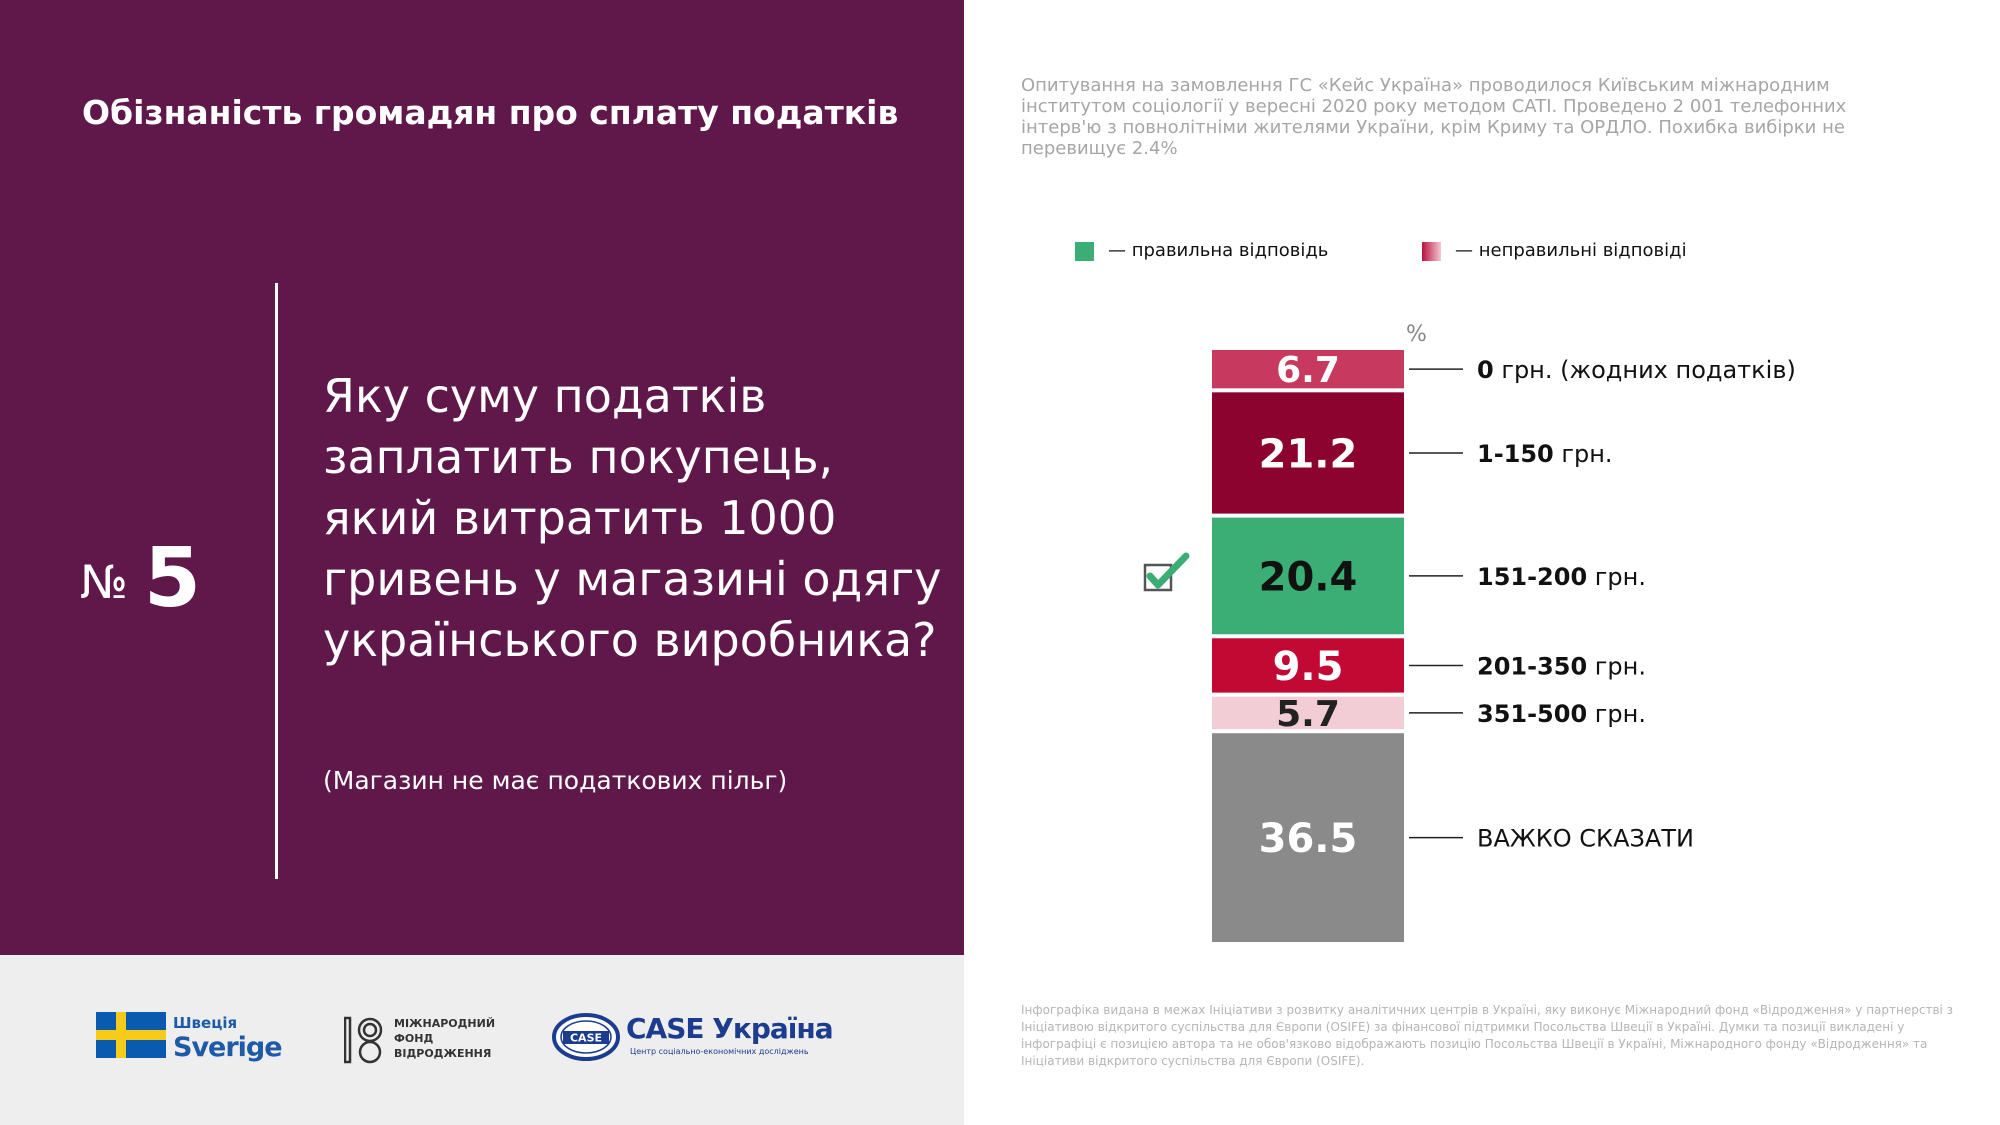 The width and height of the screenshot is (2000, 1125). What do you see at coordinates (228, 1047) in the screenshot?
I see `sweden-logo-line2: Sverige` at bounding box center [228, 1047].